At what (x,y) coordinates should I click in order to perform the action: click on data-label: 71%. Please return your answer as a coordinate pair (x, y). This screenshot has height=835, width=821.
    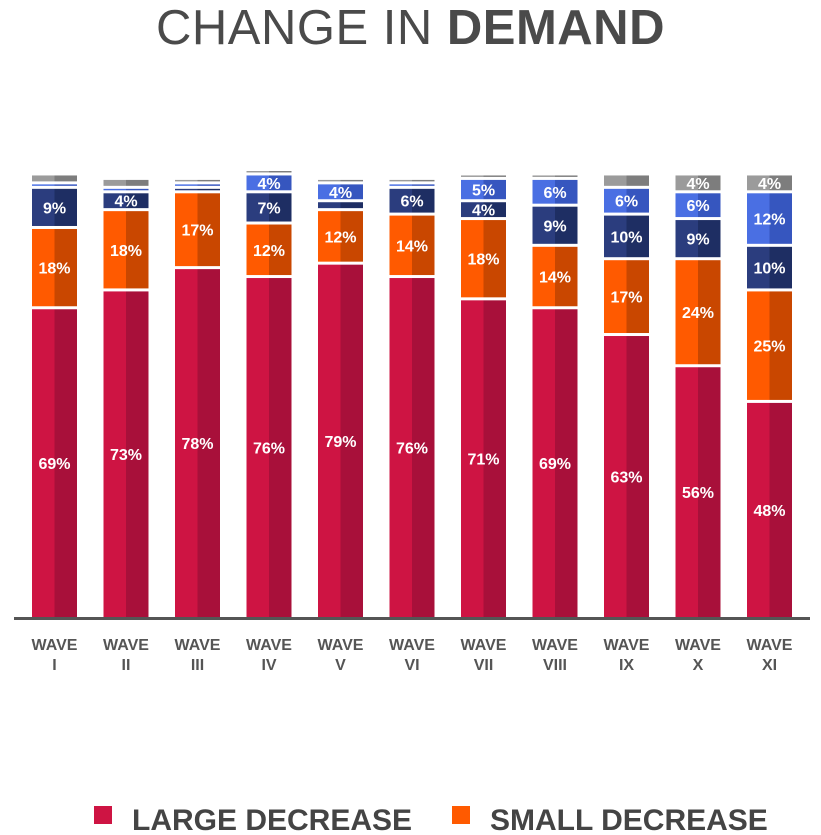
    Looking at the image, I should click on (483, 460).